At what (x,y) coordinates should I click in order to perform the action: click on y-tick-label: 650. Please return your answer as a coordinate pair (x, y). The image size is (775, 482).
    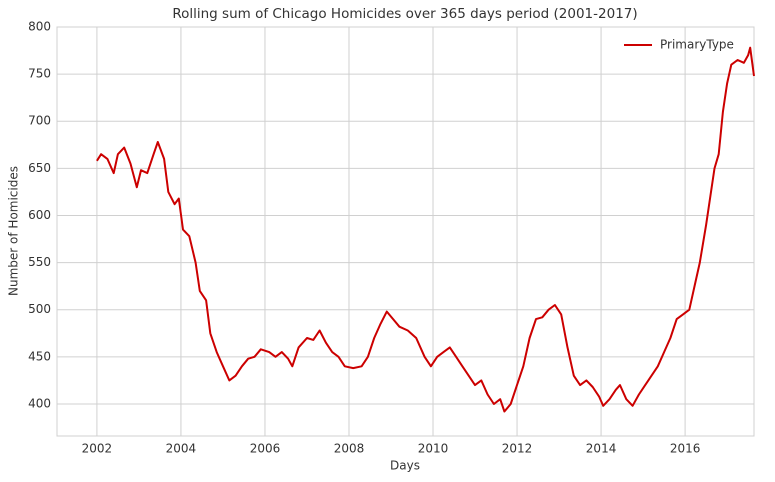
    Looking at the image, I should click on (39, 168).